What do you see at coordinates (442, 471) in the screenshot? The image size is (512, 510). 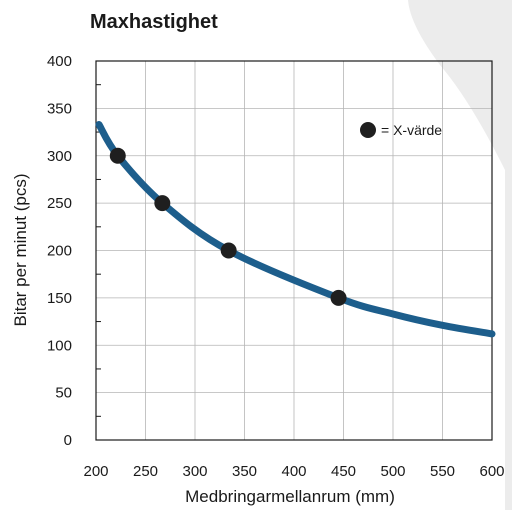 I see `x-tick-label: 550` at bounding box center [442, 471].